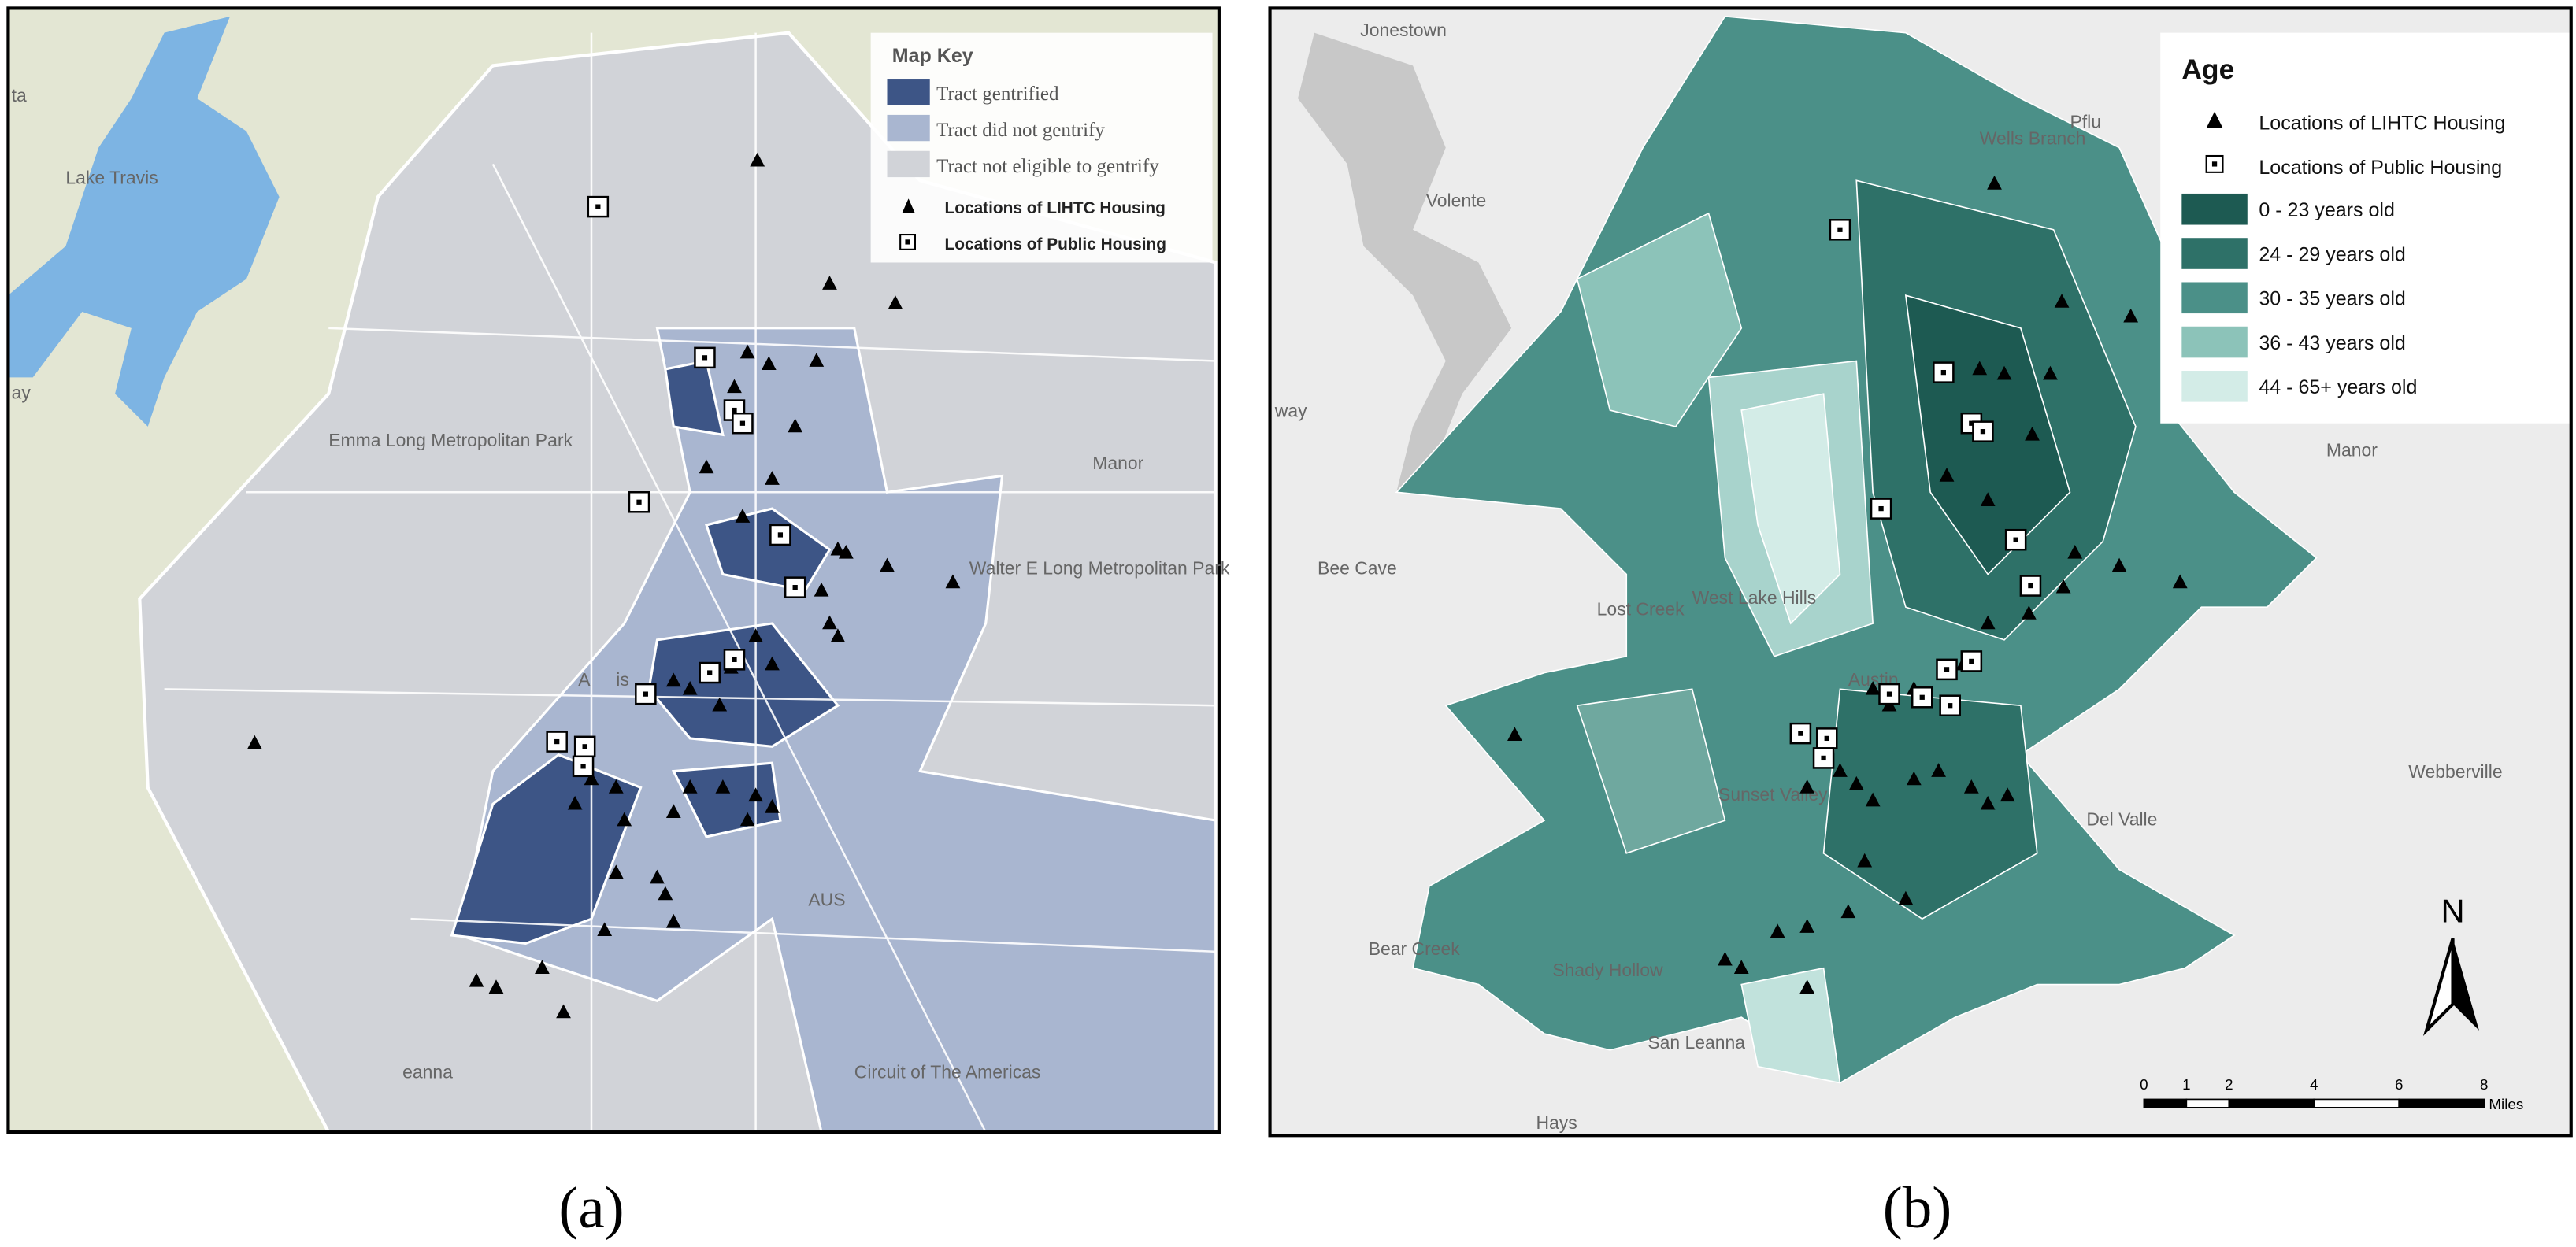 This screenshot has width=2576, height=1247. Describe the element at coordinates (2207, 69) in the screenshot. I see `legend-title: Age` at that location.